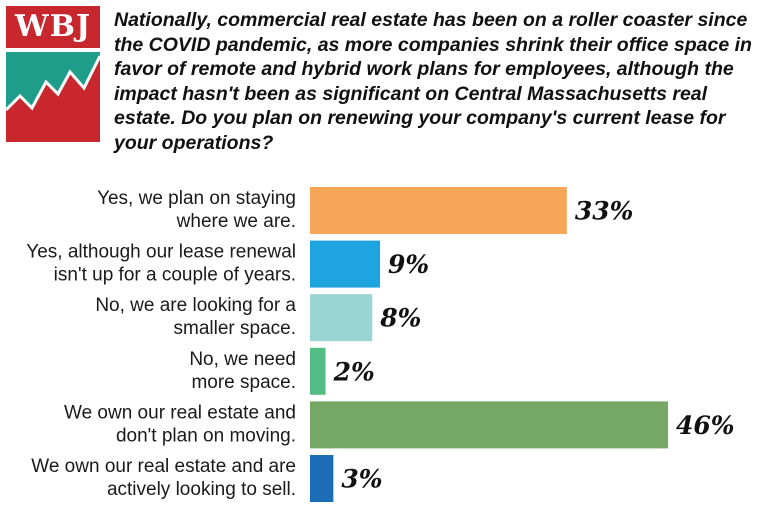  I want to click on logo-red-area, so click(53, 99).